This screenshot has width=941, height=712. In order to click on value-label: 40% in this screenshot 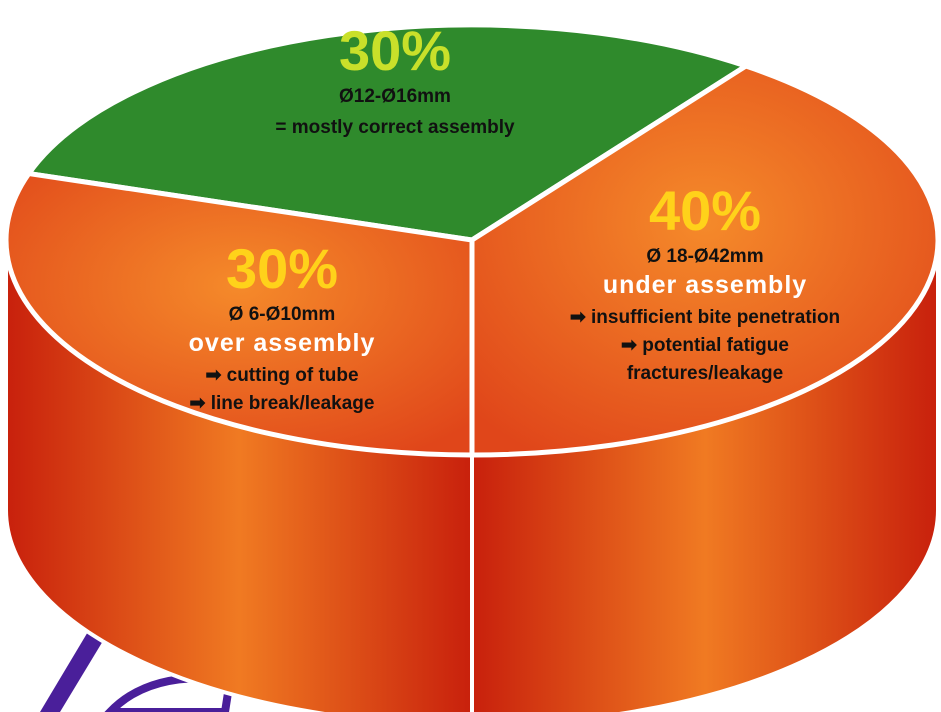, I will do `click(705, 210)`.